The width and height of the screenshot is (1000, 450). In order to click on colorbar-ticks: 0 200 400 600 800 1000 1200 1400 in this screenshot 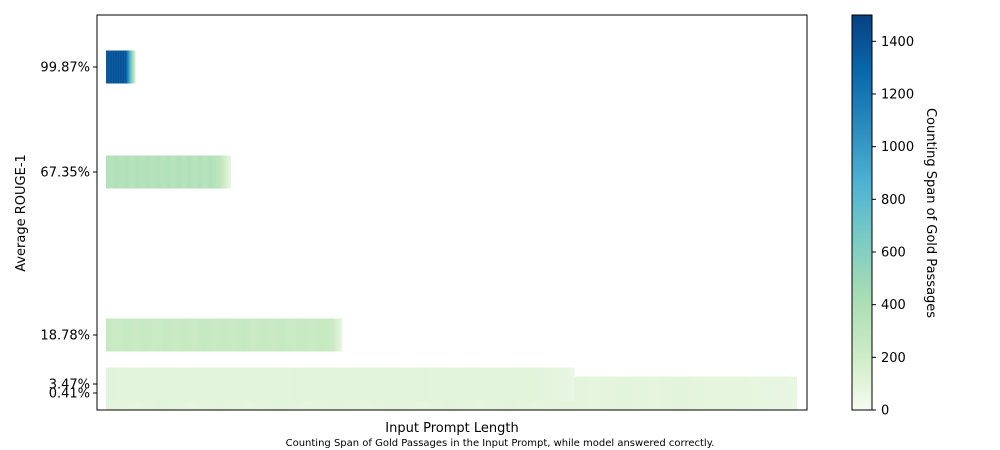, I will do `click(893, 227)`.